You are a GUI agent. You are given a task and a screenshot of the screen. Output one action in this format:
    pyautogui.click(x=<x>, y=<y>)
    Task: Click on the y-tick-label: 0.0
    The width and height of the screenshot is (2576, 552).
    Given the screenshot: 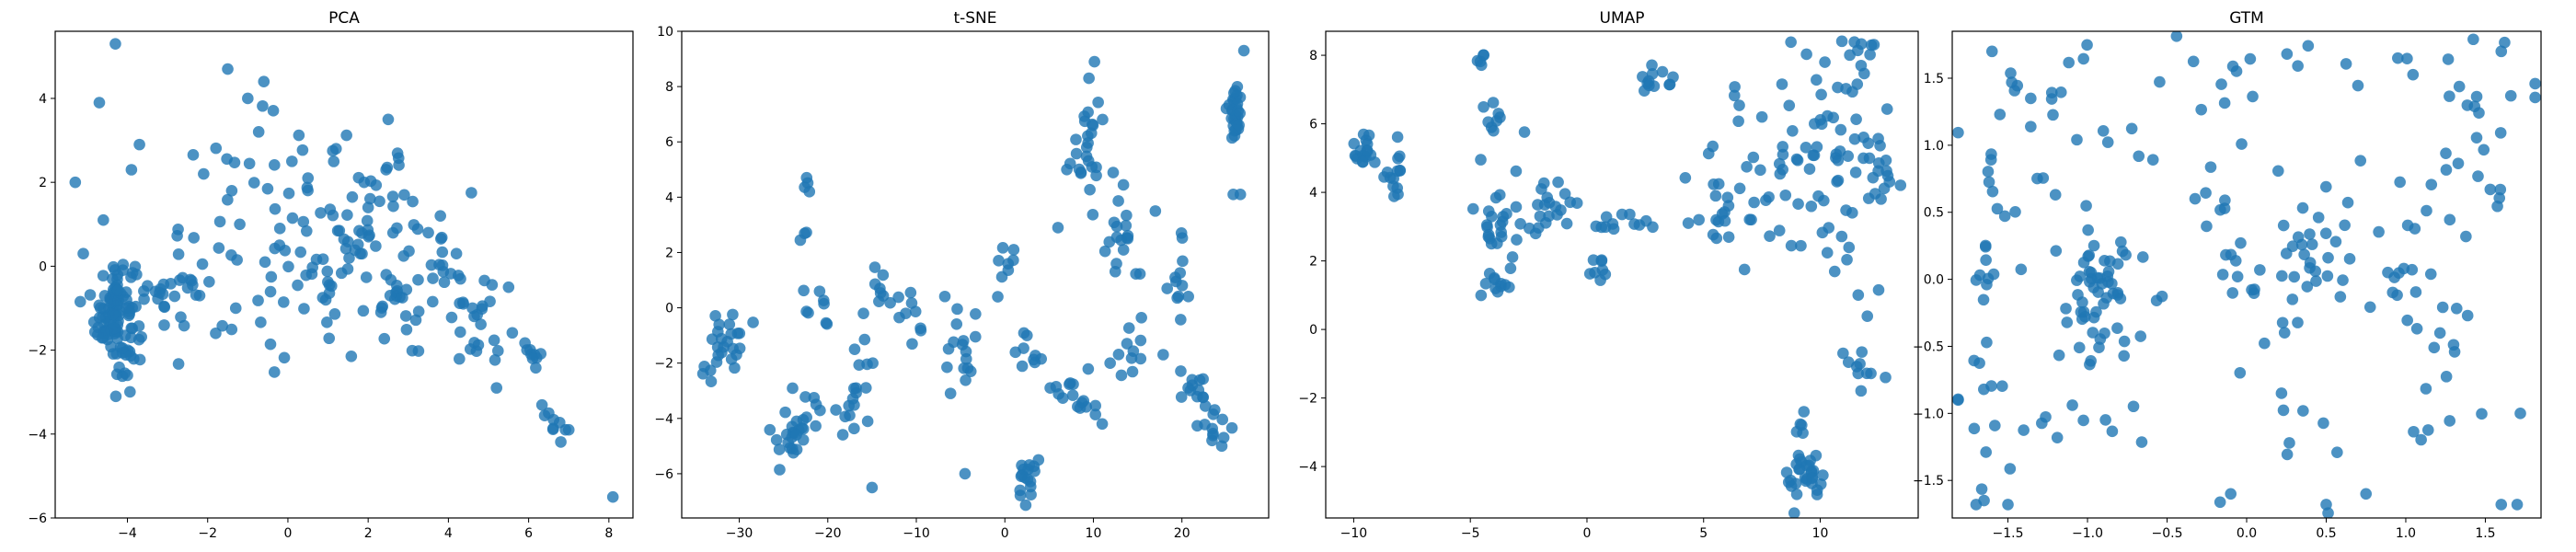 What is the action you would take?
    pyautogui.click(x=1934, y=280)
    